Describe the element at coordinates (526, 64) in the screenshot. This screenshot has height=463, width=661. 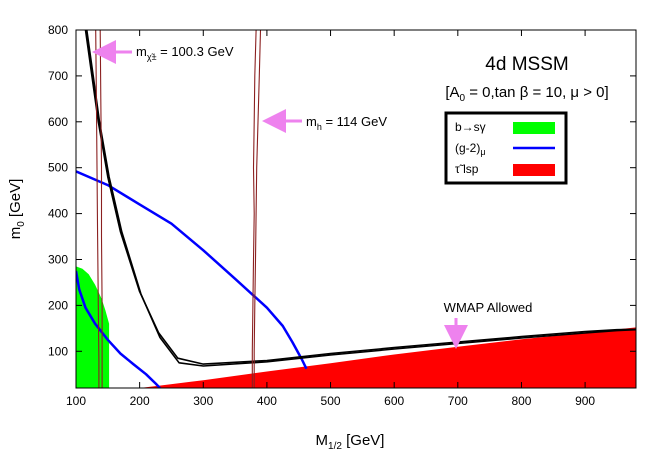
I see `chart-title: 4d MSSM` at that location.